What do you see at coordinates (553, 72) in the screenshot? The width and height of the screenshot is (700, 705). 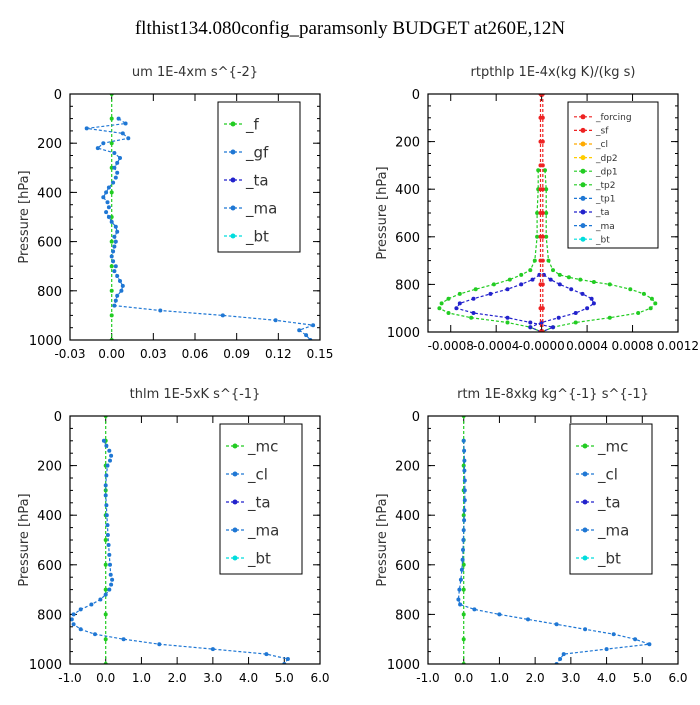 I see `chart-title: rtpthlp 1E-4x(kg K)/(kg s)` at bounding box center [553, 72].